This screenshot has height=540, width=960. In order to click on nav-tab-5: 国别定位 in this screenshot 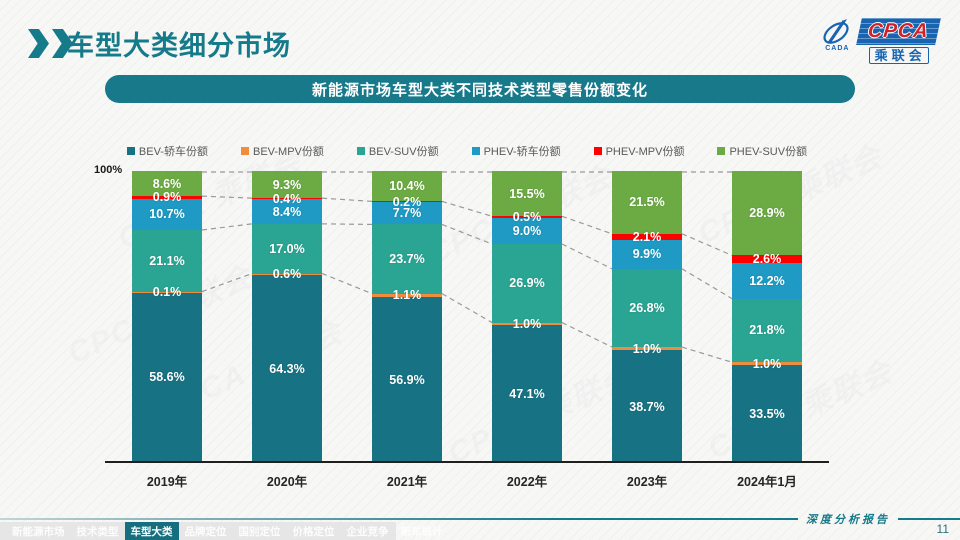, I will do `click(259, 531)`.